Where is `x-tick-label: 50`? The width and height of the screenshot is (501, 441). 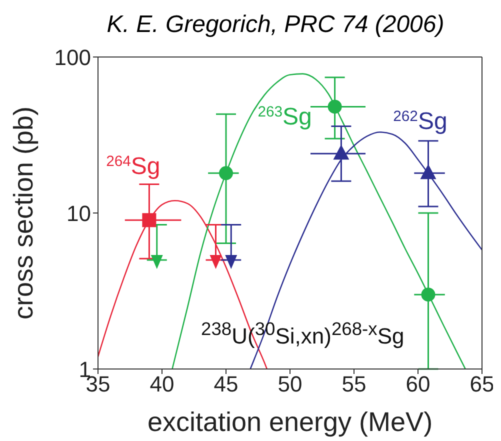 x-tick-label: 50 is located at coordinates (290, 384).